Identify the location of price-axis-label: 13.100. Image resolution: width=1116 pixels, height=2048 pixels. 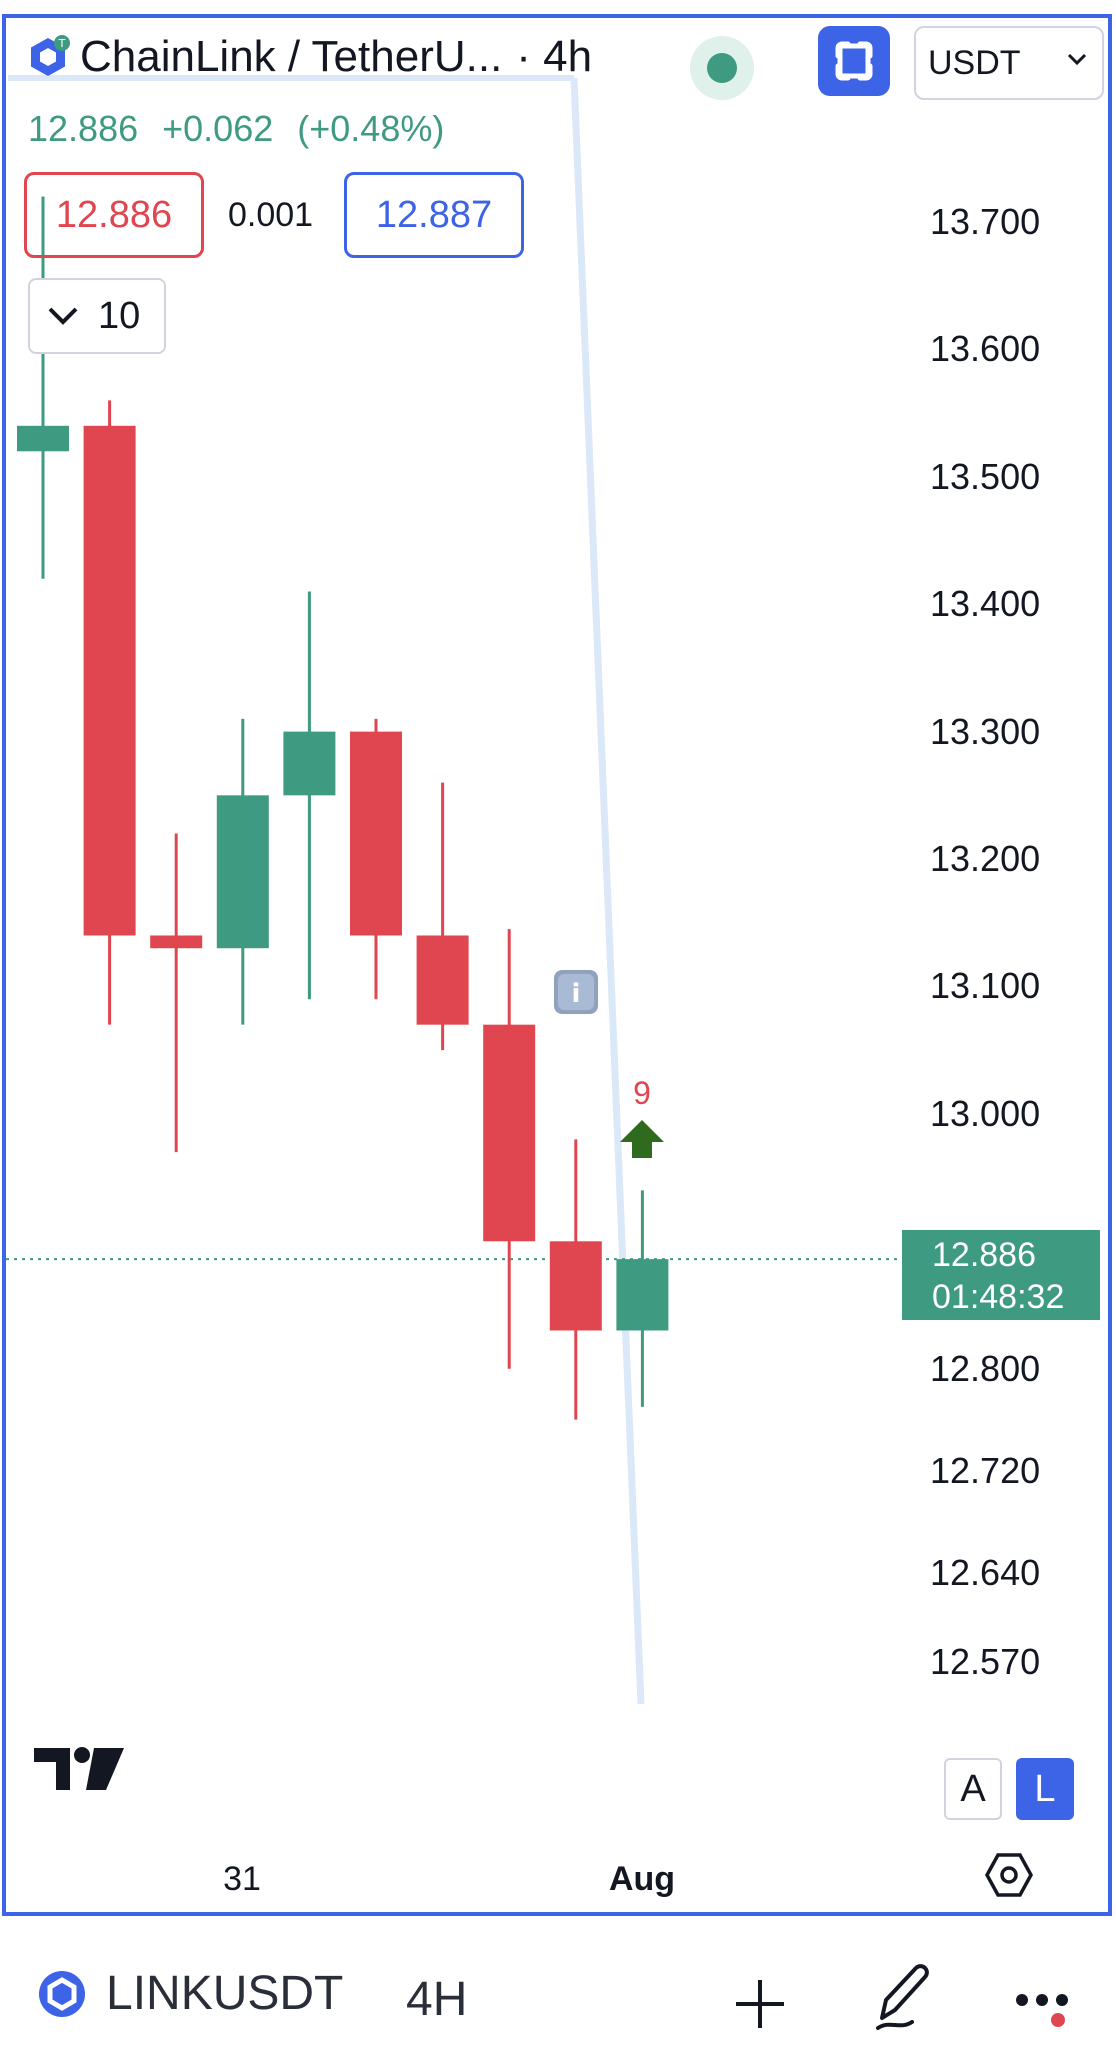
(985, 986).